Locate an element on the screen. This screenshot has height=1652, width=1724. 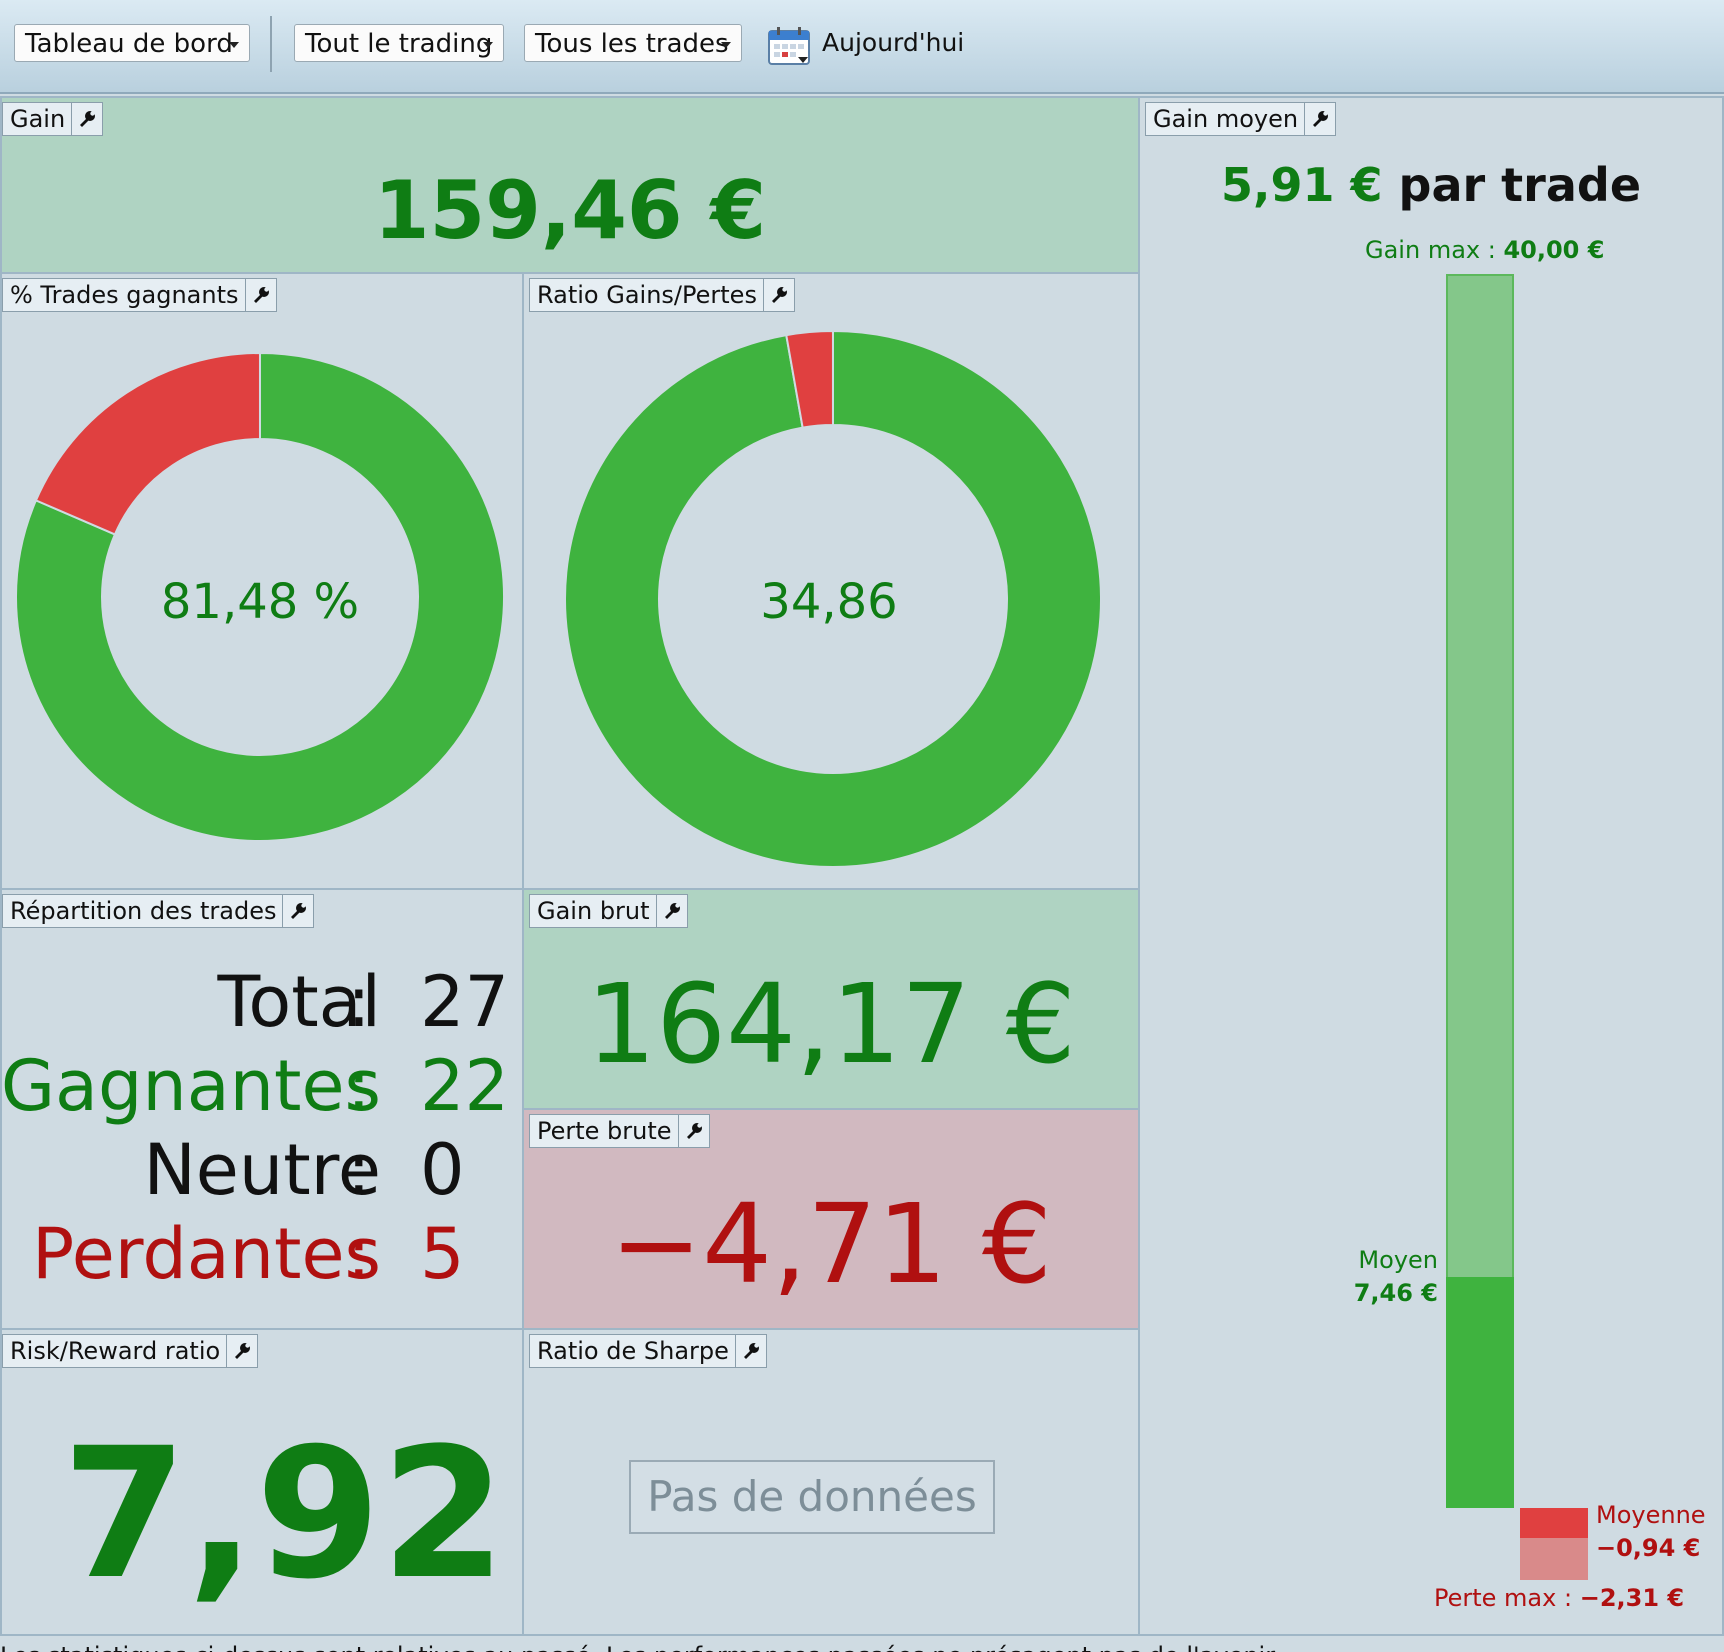
panel-title: Gain moyen is located at coordinates (1241, 119).